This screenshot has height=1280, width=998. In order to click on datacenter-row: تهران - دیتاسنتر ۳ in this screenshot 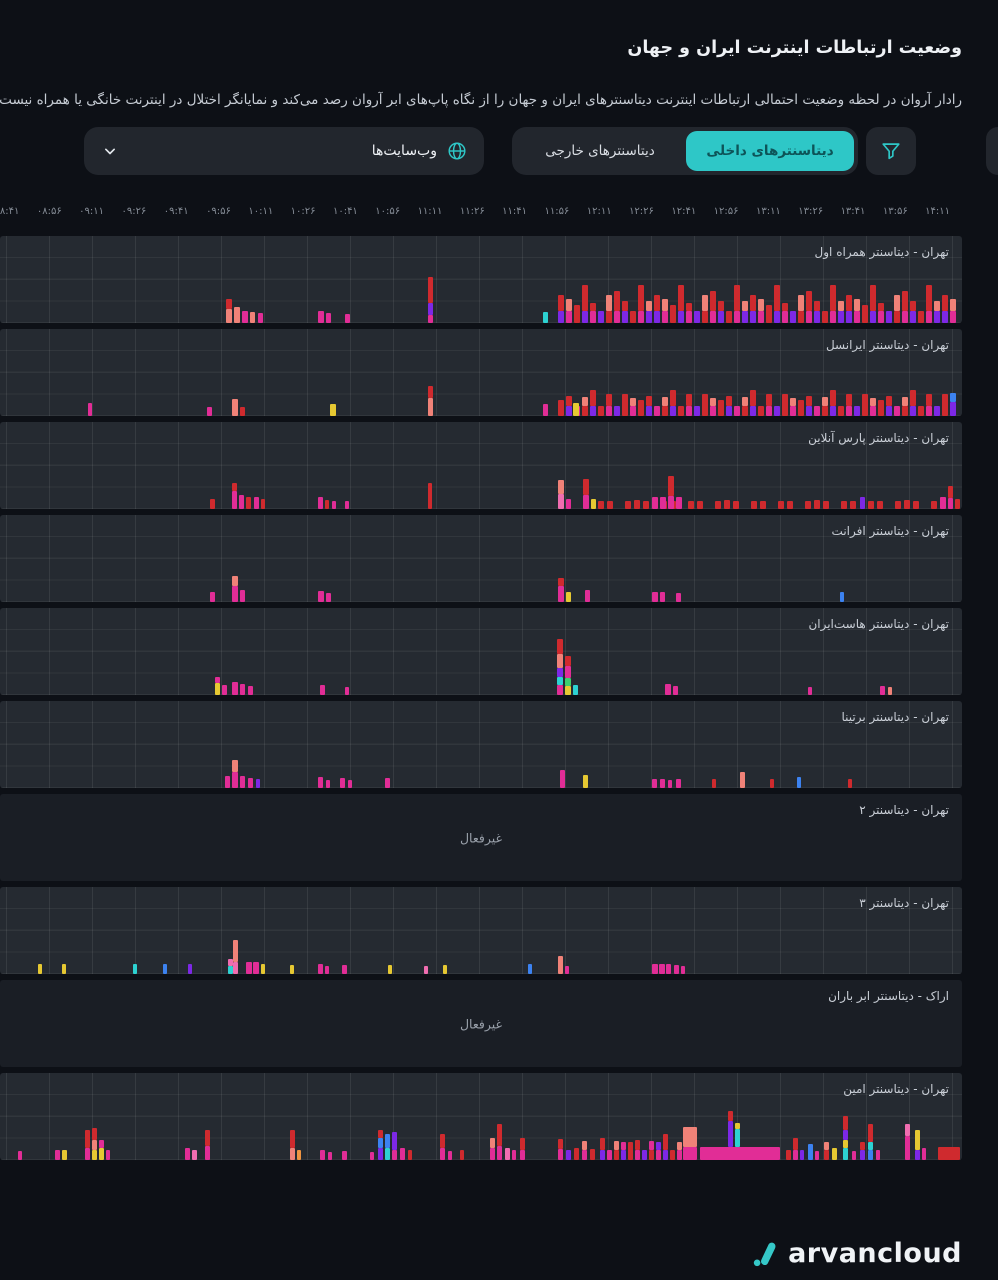, I will do `click(481, 930)`.